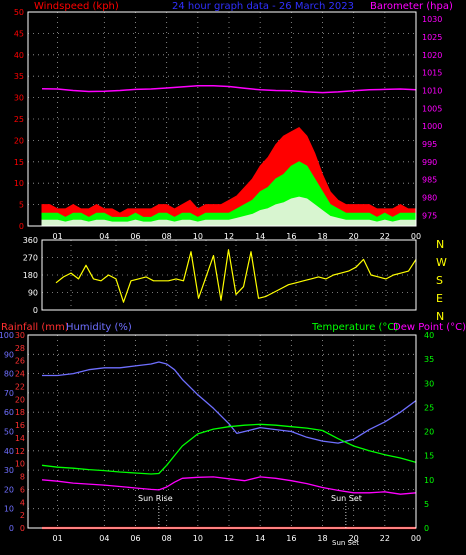  What do you see at coordinates (322, 538) in the screenshot?
I see `tmp-xtick-8: 18` at bounding box center [322, 538].